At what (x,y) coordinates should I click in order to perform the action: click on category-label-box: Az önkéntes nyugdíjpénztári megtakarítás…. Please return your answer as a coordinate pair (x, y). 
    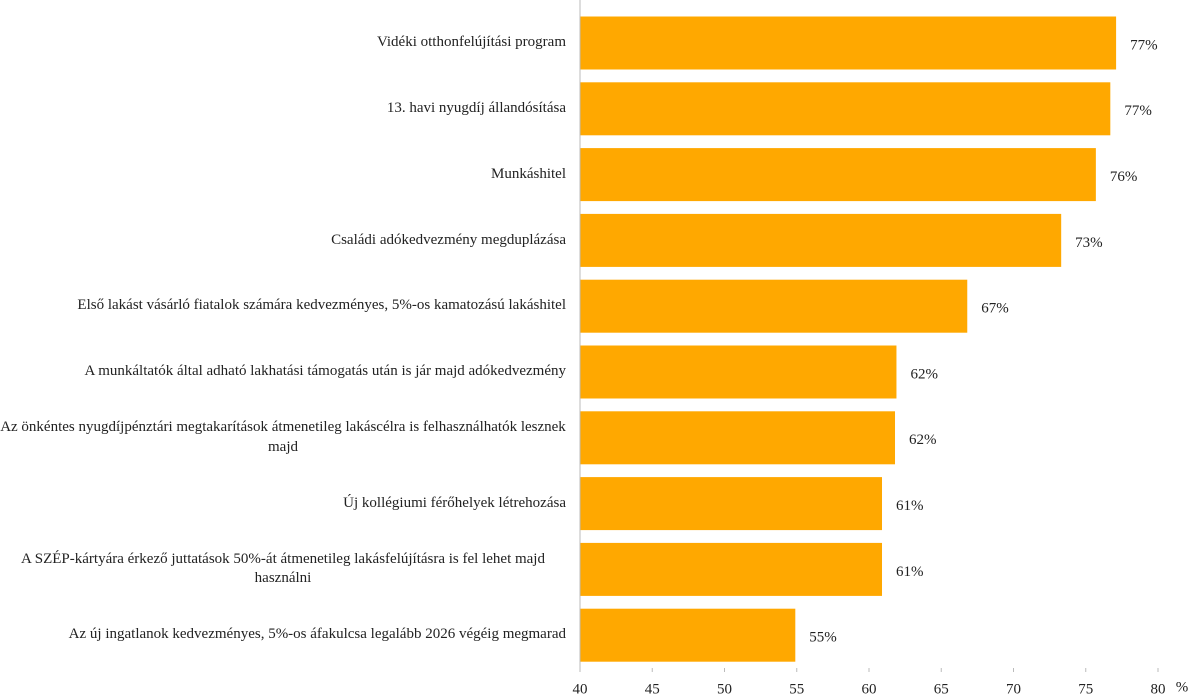
    Looking at the image, I should click on (283, 438).